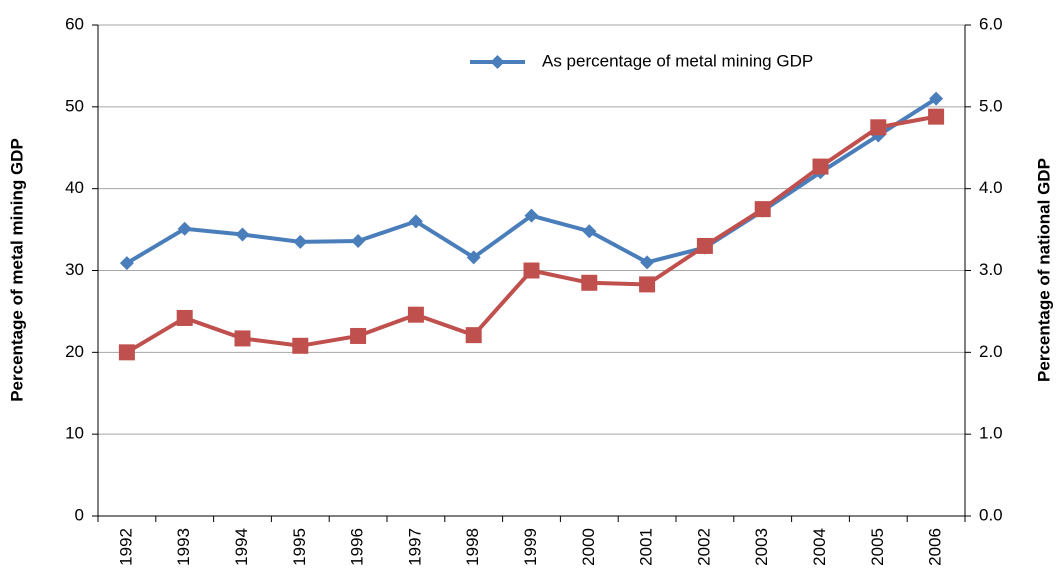 This screenshot has height=579, width=1059. Describe the element at coordinates (1043, 270) in the screenshot. I see `y2-axis-title: Percentage of national GDP` at that location.